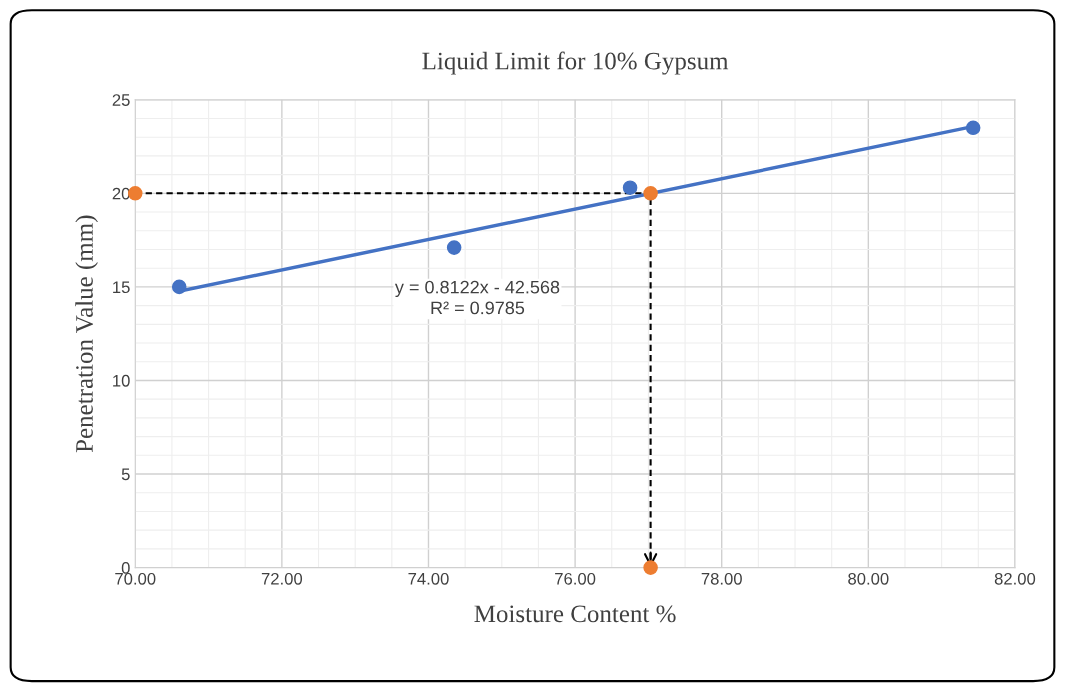  I want to click on x-tick-label: 76.00, so click(575, 578).